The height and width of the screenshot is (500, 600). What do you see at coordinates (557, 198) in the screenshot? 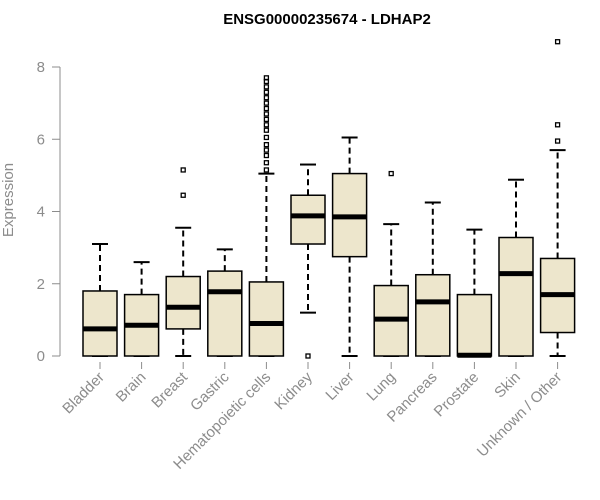
I see `box-group-unknown-other` at bounding box center [557, 198].